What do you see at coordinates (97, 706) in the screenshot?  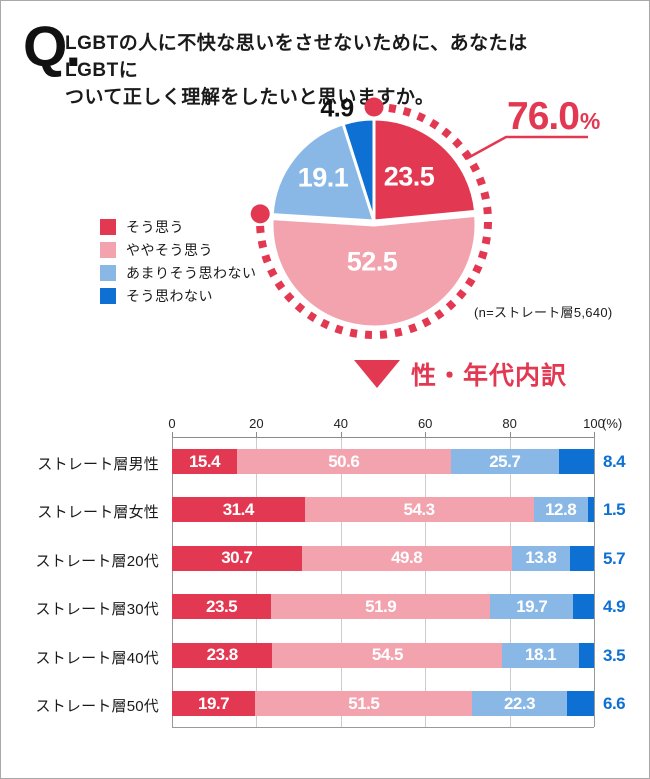 I see `bar-row-label-5: ストレート層50代` at bounding box center [97, 706].